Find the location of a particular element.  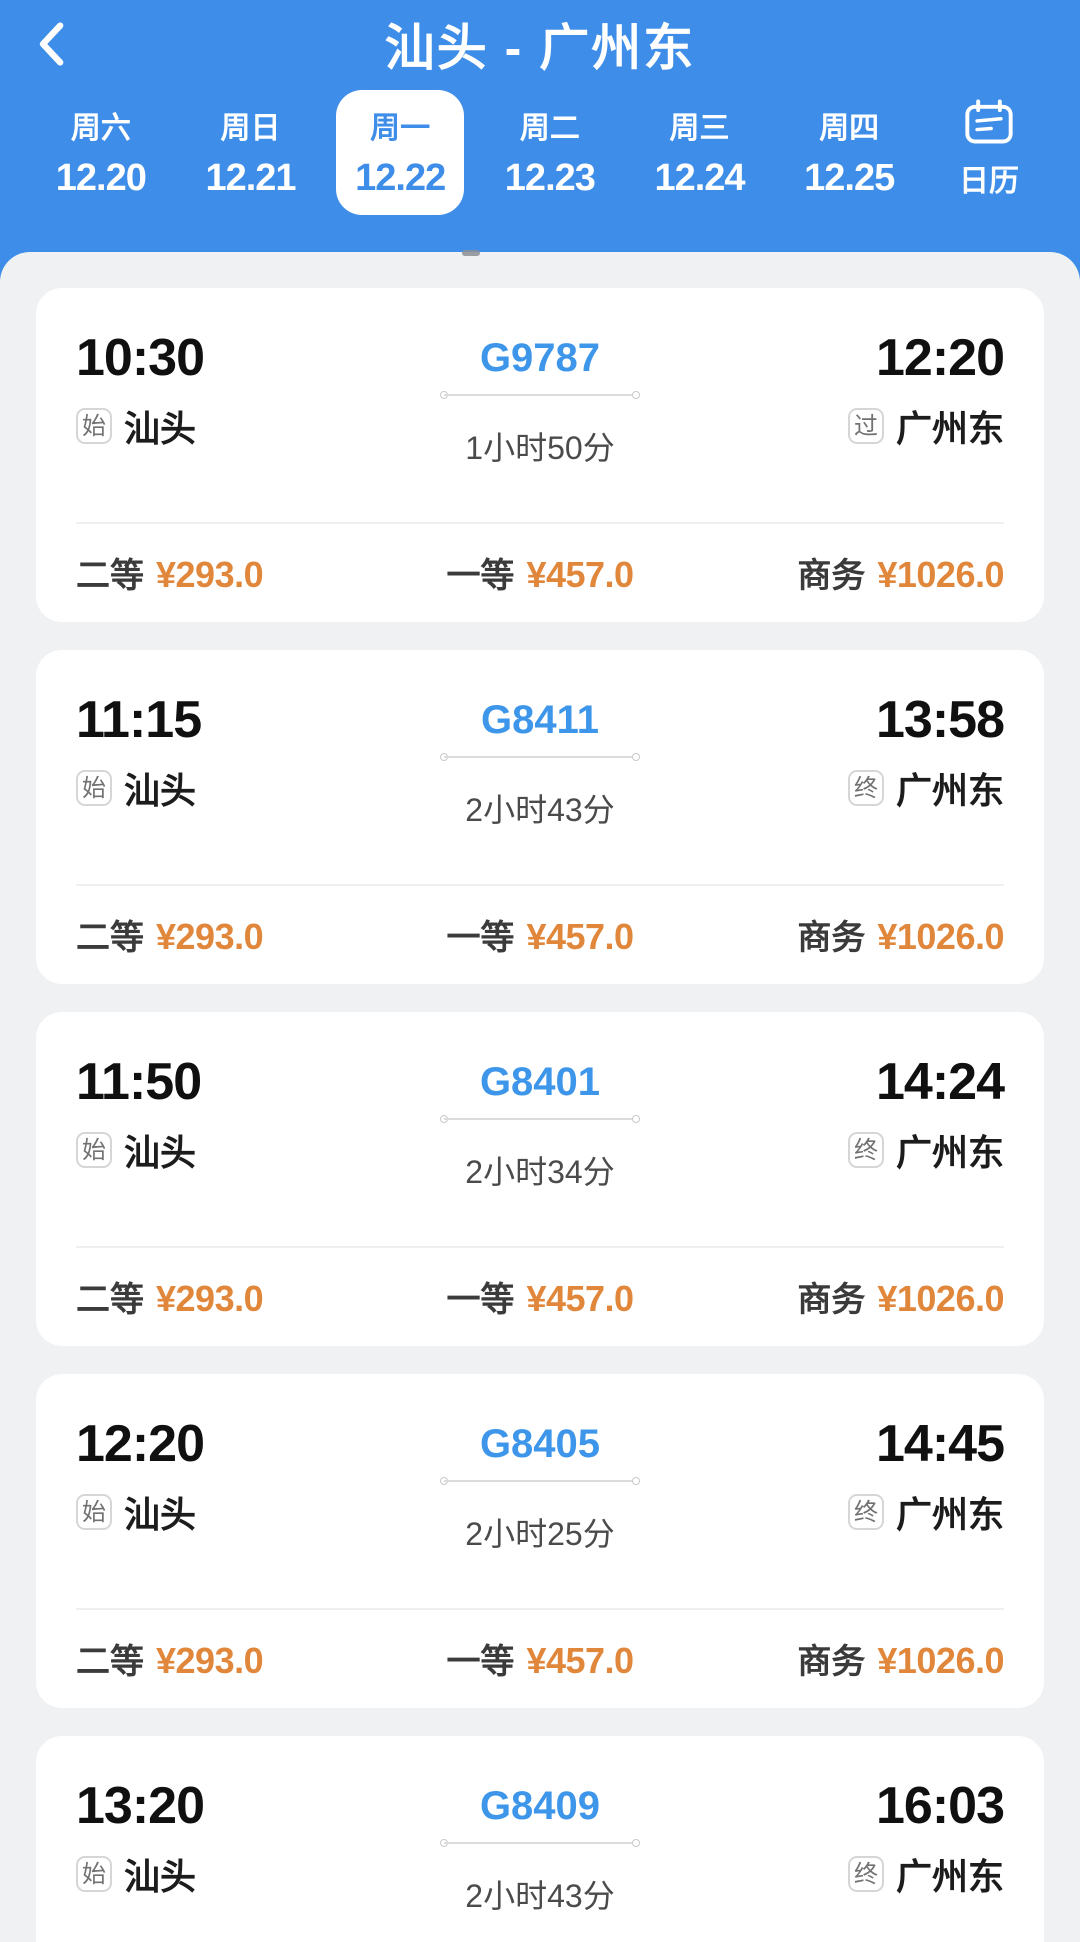

date-label: 12.20 is located at coordinates (101, 178).